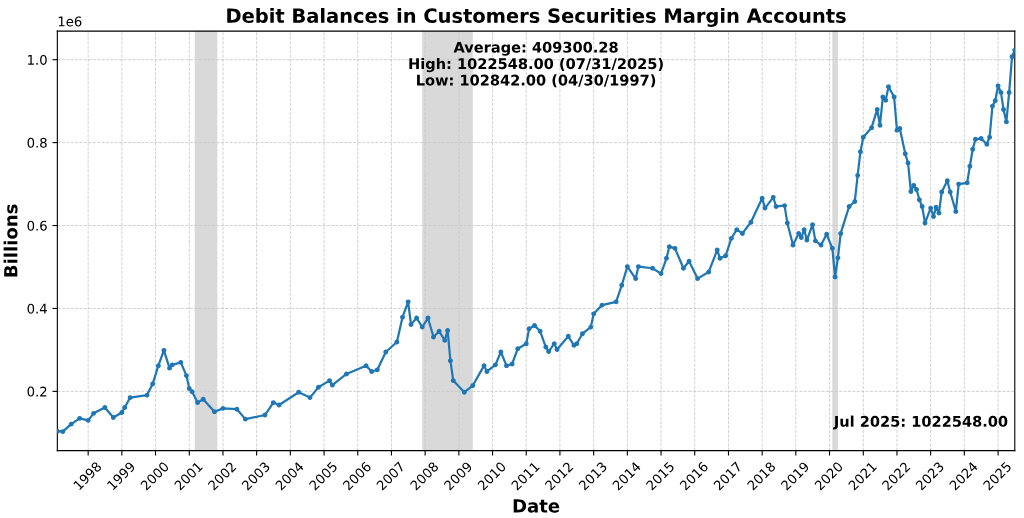  Describe the element at coordinates (70, 21) in the screenshot. I see `text: 1e6` at that location.